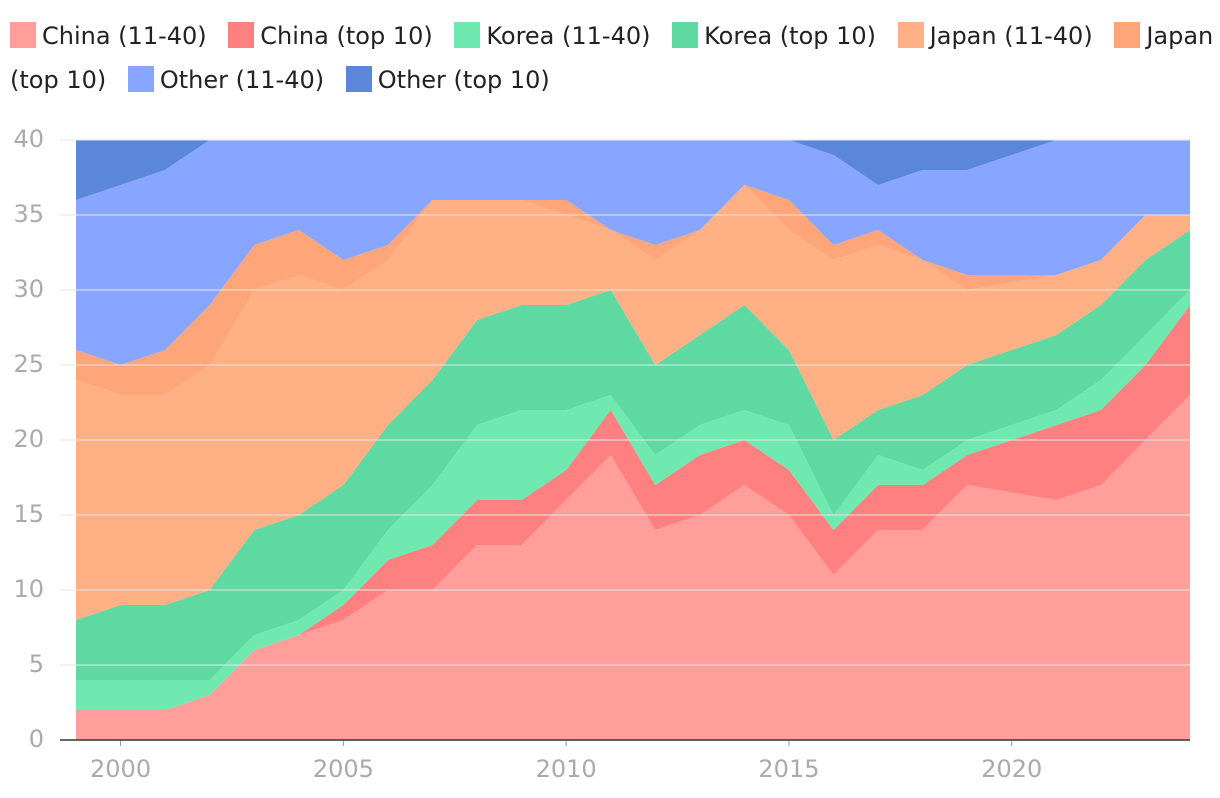 The height and width of the screenshot is (798, 1220). I want to click on legend-item: Other (top 10), so click(447, 80).